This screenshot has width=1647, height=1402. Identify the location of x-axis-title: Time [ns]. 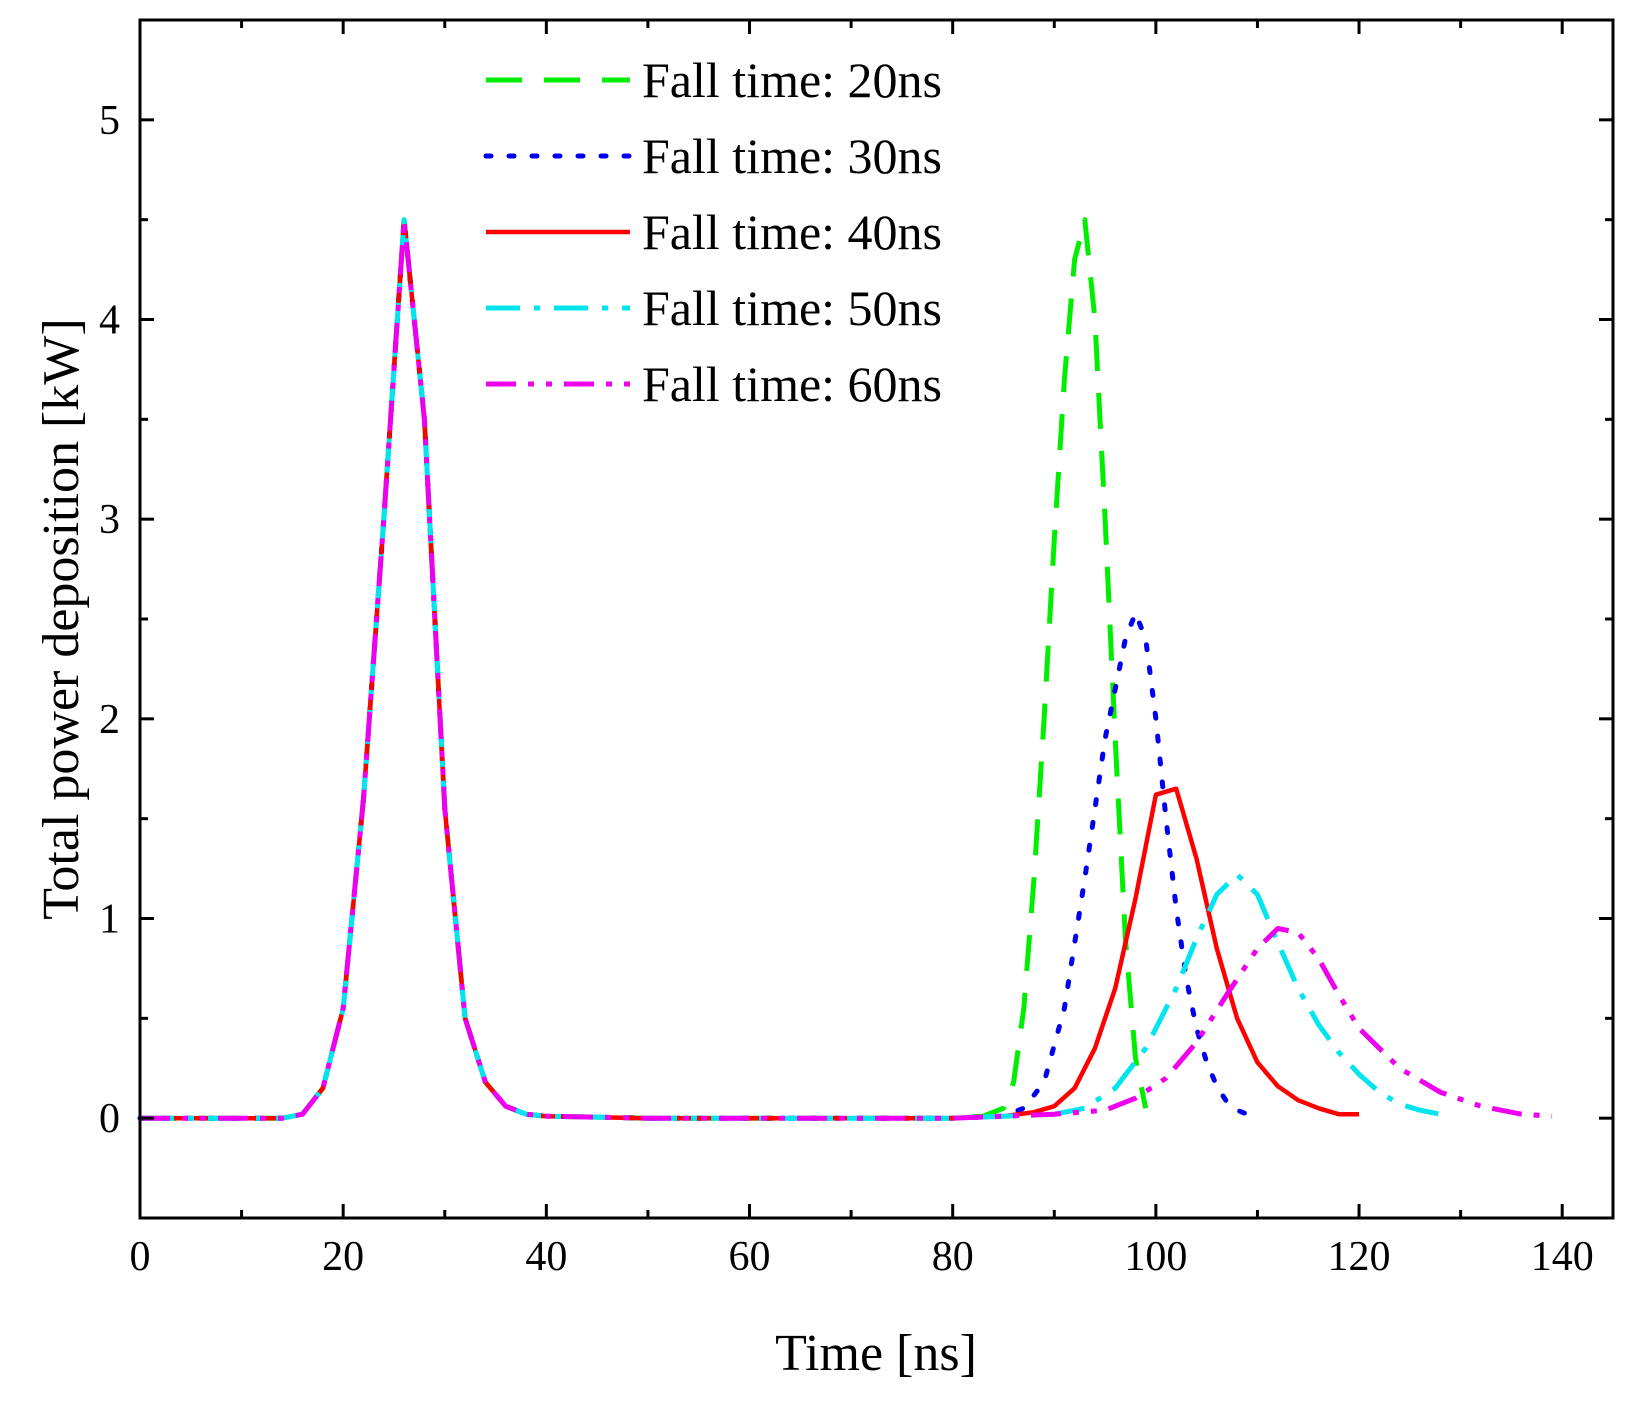
(876, 1353).